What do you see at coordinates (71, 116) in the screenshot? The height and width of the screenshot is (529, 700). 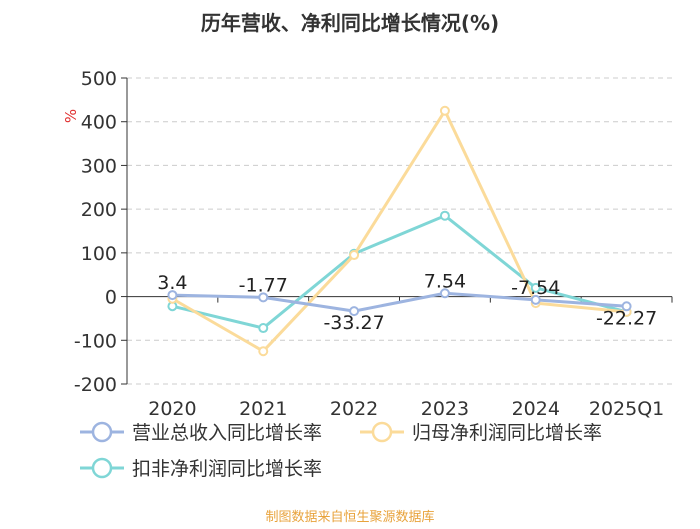 I see `y-axis-label: %` at bounding box center [71, 116].